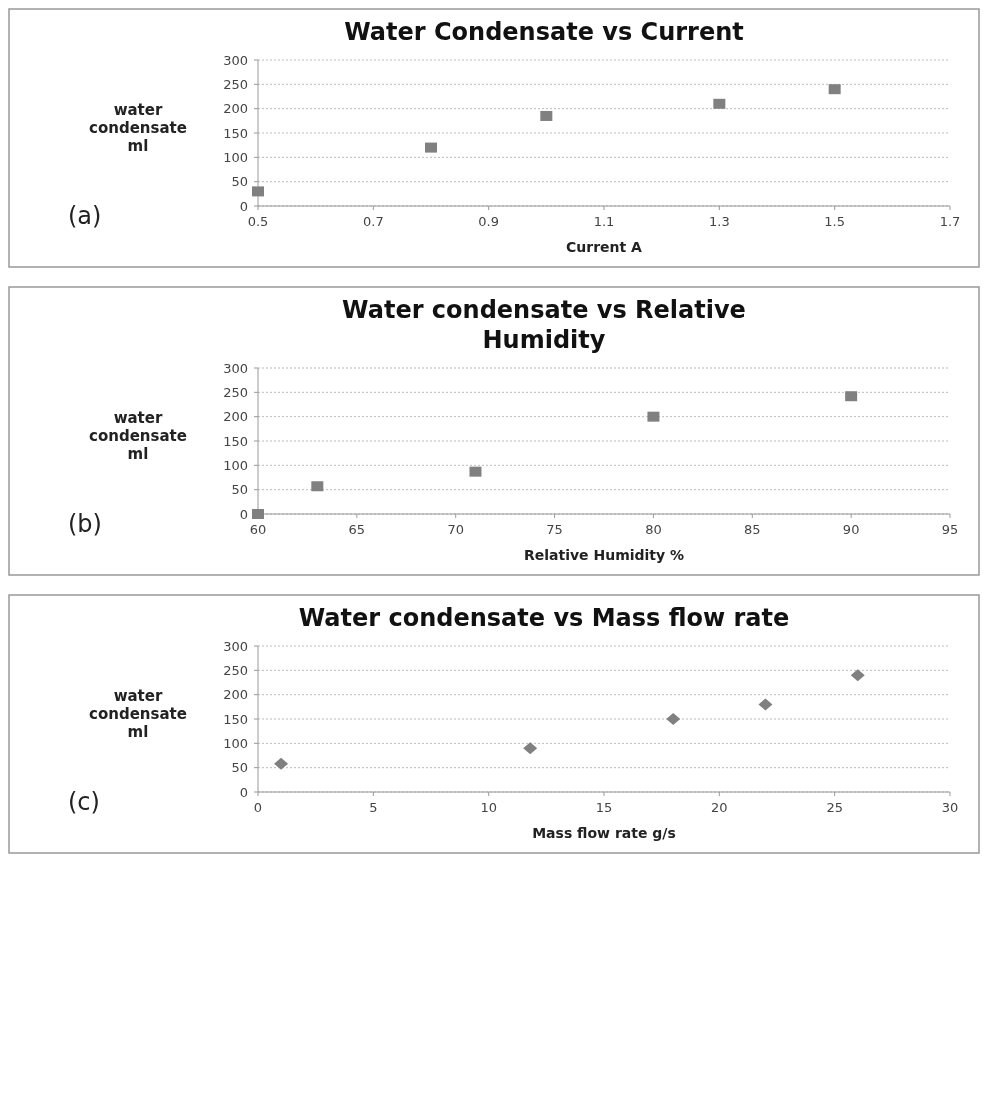 The width and height of the screenshot is (988, 1109). I want to click on x-tick-label: 20, so click(719, 807).